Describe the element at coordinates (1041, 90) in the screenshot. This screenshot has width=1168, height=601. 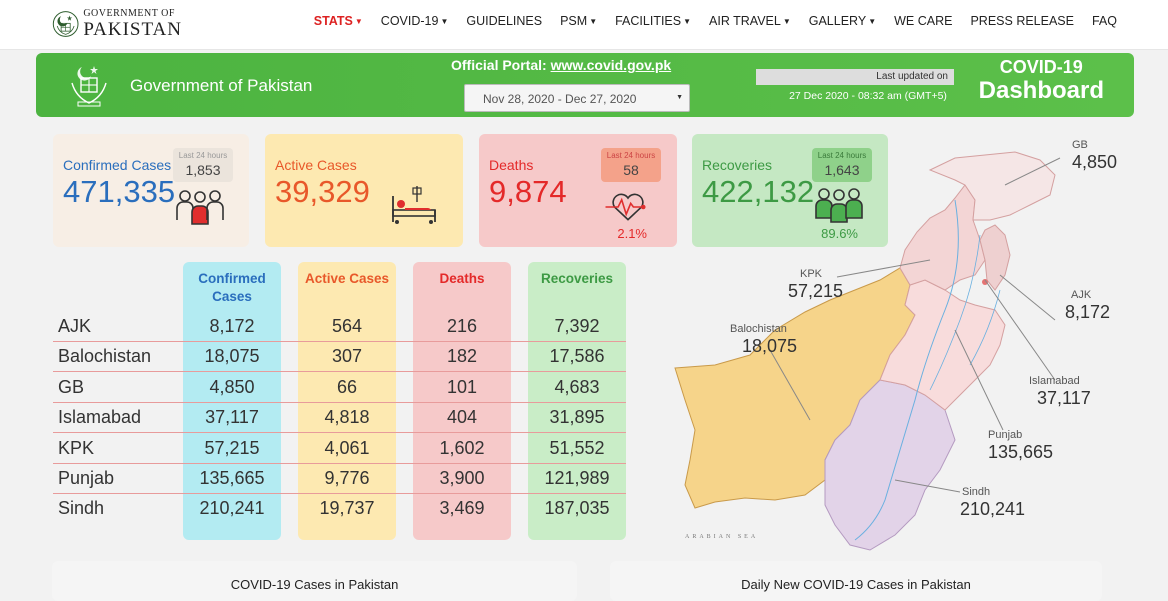
I see `dashboard-title-line2: Dashboard` at that location.